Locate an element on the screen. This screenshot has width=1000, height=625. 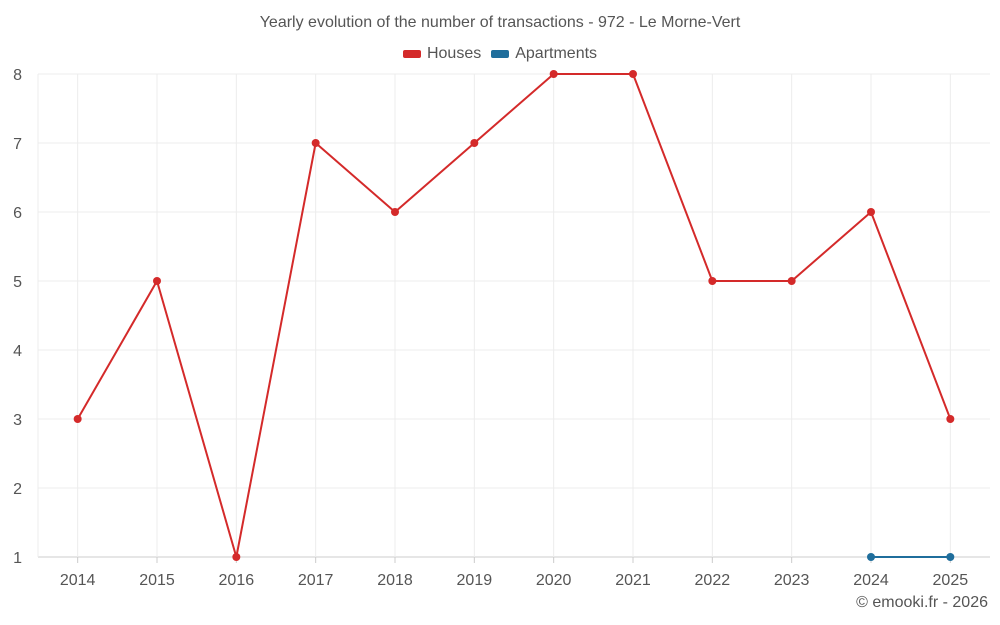
x-tick-label: 2021 is located at coordinates (633, 580).